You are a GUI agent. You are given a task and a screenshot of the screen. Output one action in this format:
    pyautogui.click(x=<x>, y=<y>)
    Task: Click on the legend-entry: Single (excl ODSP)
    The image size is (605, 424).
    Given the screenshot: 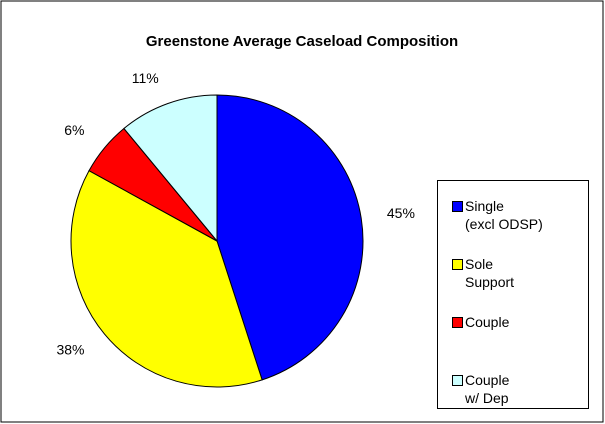 What is the action you would take?
    pyautogui.click(x=497, y=215)
    